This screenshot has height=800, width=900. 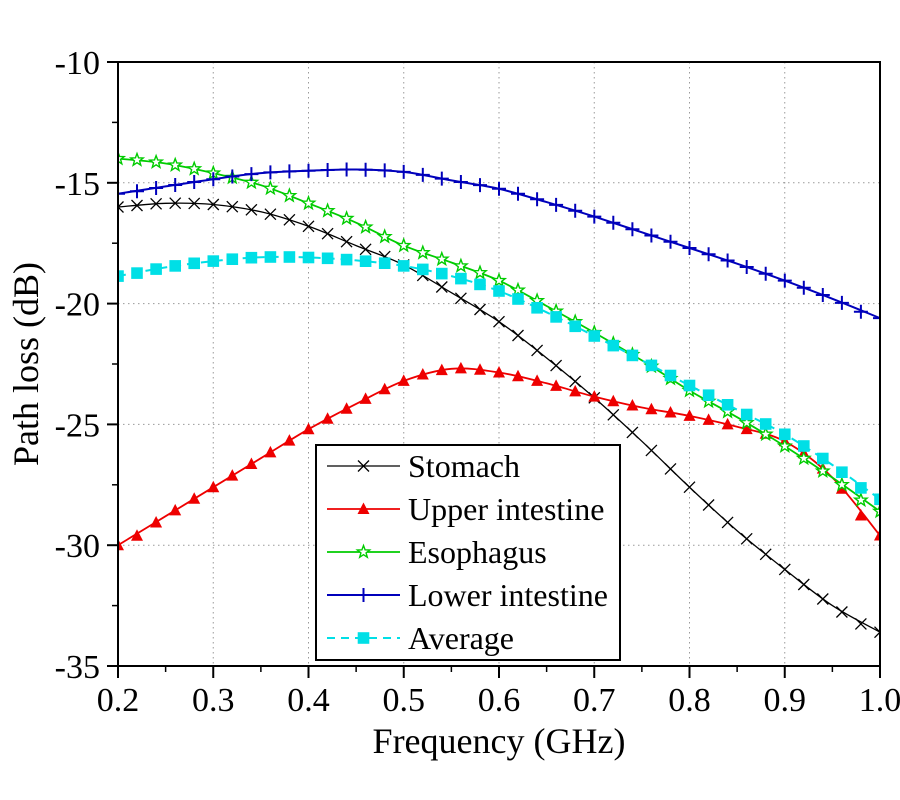 What do you see at coordinates (363, 508) in the screenshot?
I see `legend-upper-intestine-marker` at bounding box center [363, 508].